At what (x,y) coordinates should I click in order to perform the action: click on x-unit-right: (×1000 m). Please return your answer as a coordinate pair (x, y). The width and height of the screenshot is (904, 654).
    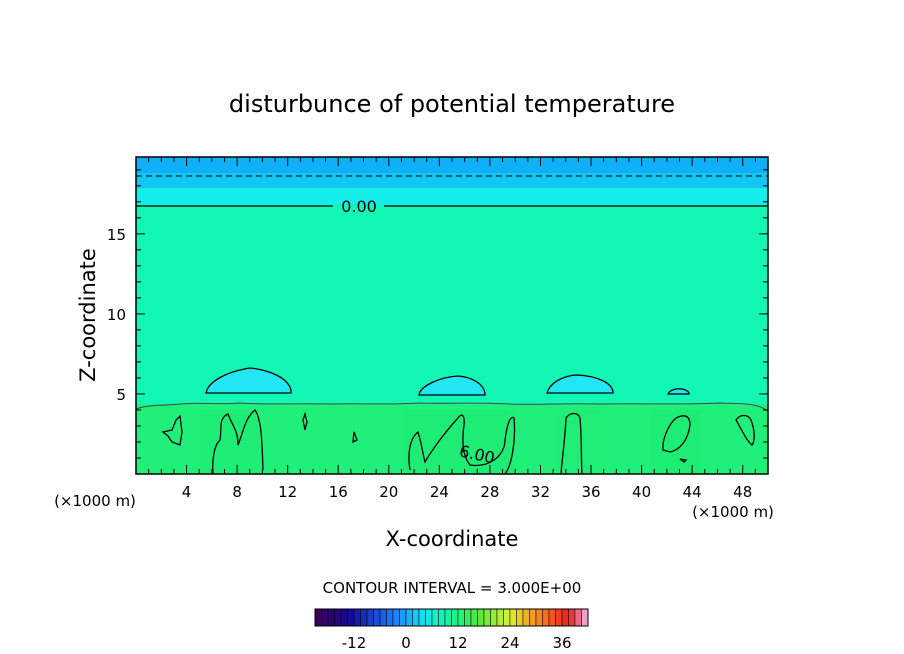
    Looking at the image, I should click on (733, 512).